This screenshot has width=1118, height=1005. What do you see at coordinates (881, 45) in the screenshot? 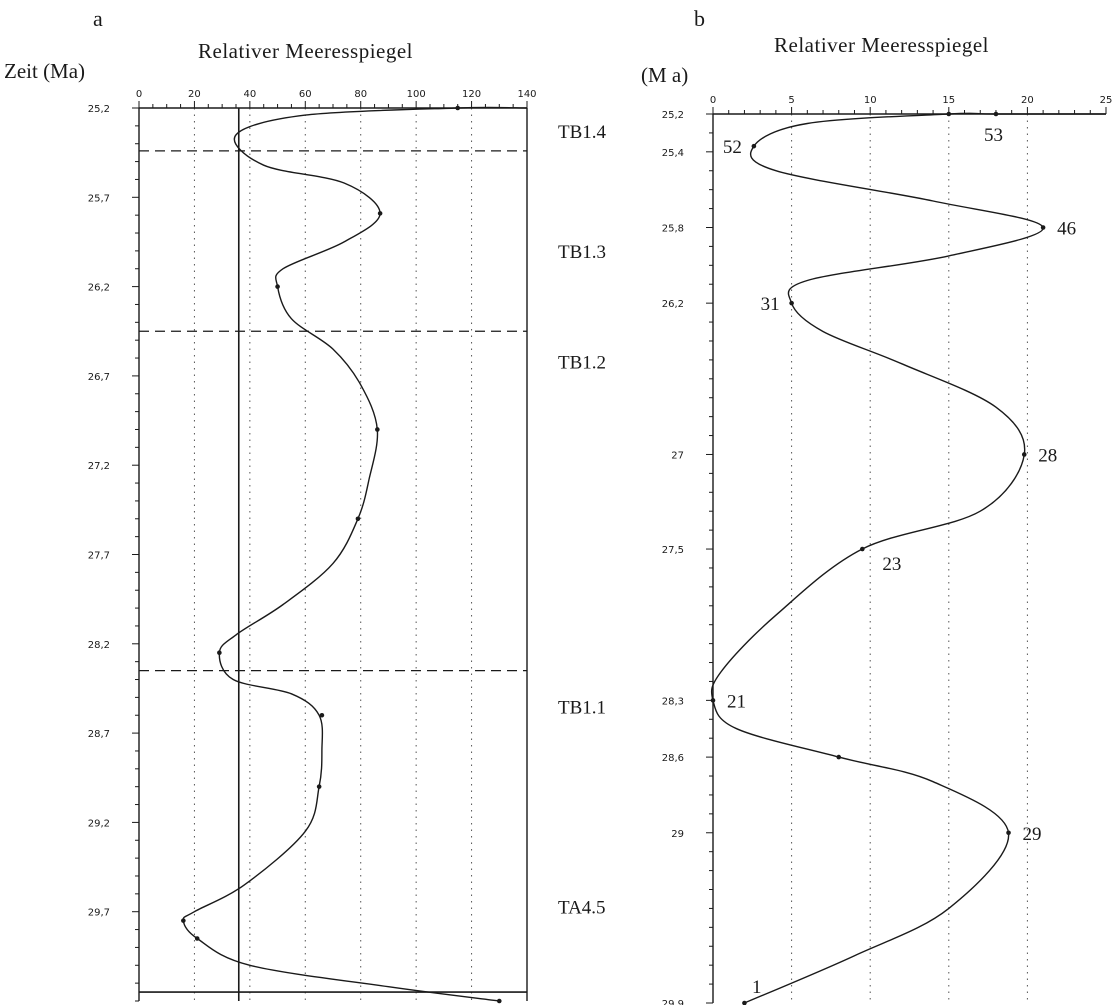
I see `panel-b-title: Relativer Meeresspiegel` at bounding box center [881, 45].